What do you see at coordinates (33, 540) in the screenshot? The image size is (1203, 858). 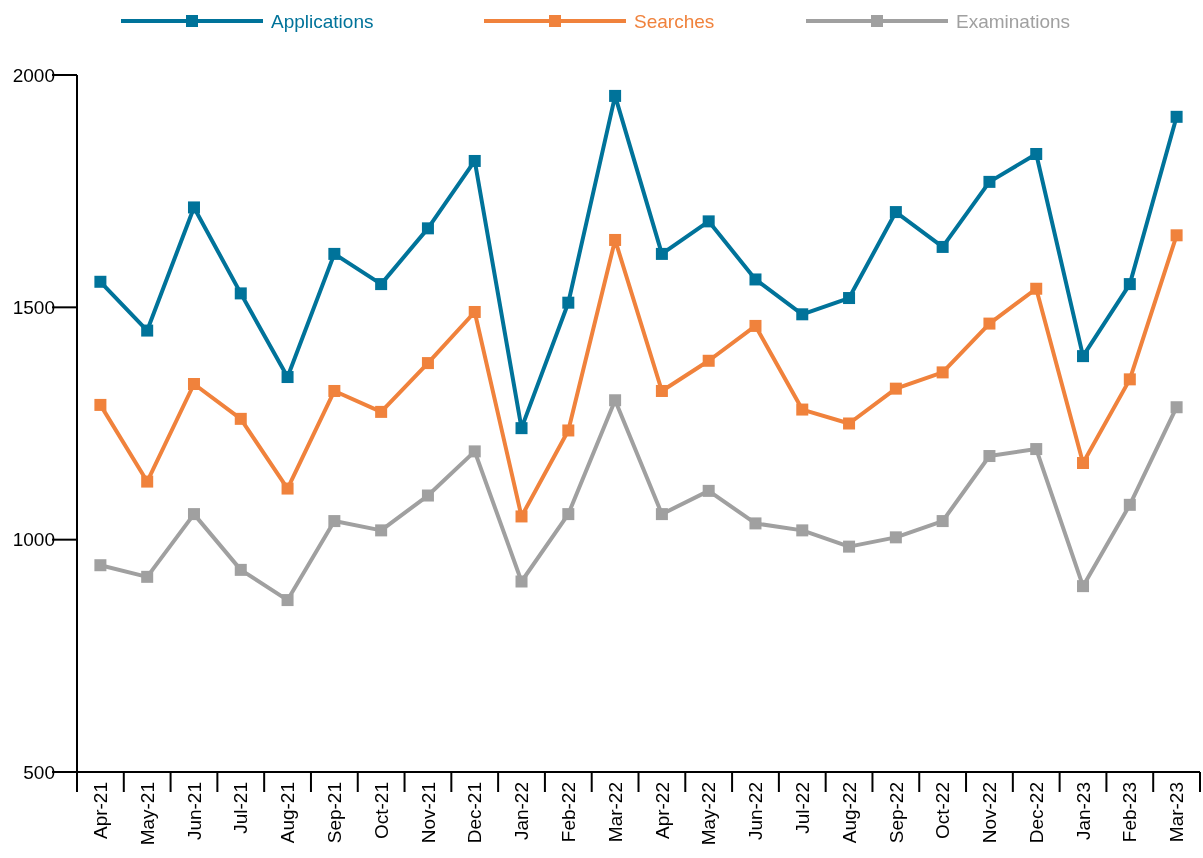 I see `y-tick-label: 1000` at bounding box center [33, 540].